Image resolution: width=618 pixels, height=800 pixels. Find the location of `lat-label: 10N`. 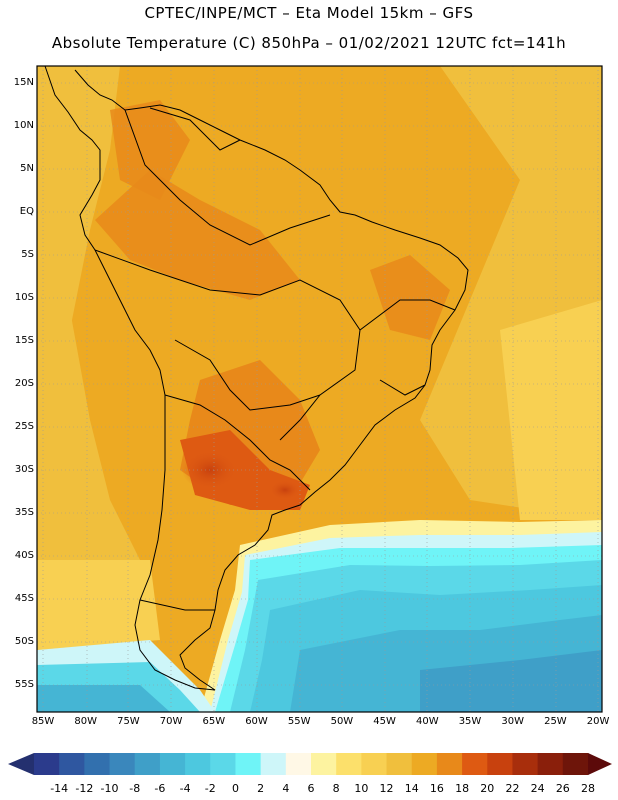

lat-label: 10N is located at coordinates (23, 125).